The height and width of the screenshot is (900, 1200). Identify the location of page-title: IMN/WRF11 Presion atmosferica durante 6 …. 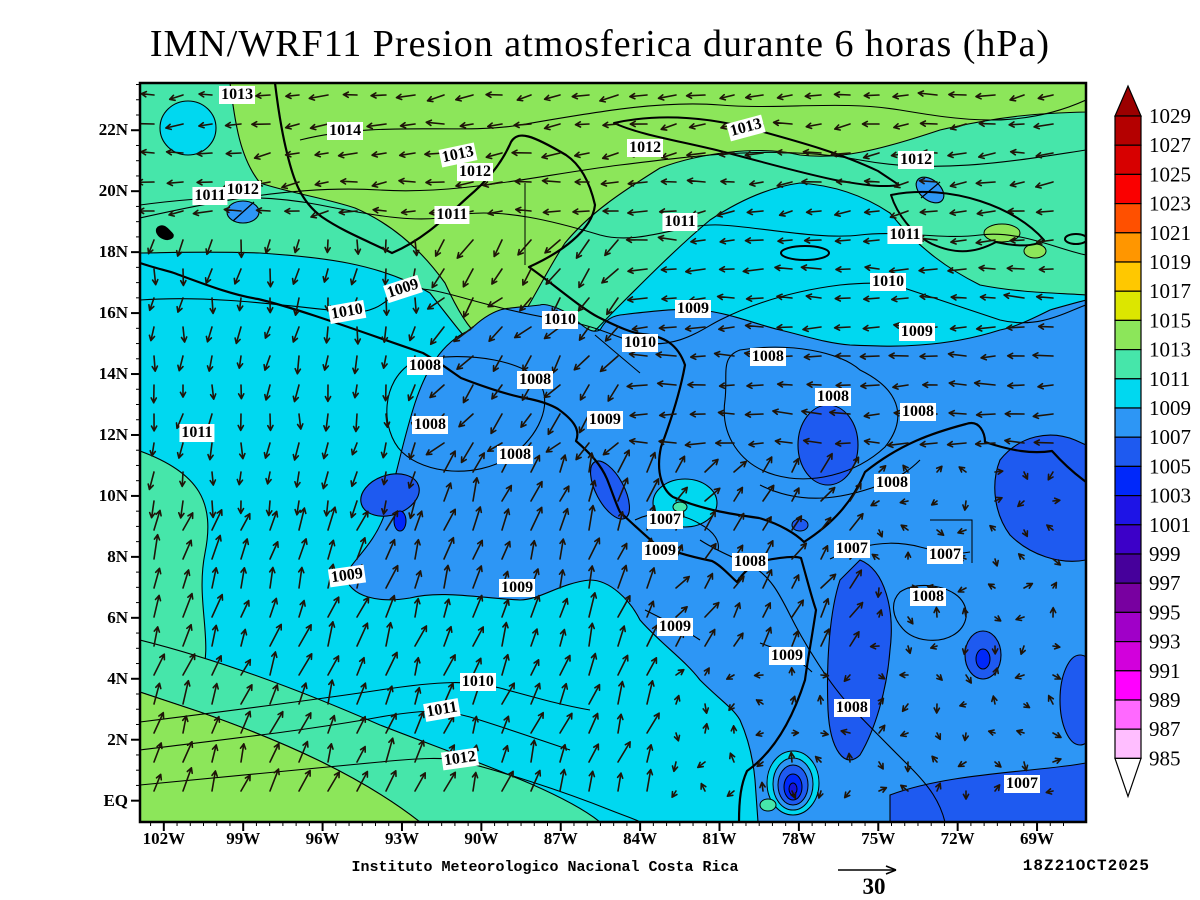
(600, 44).